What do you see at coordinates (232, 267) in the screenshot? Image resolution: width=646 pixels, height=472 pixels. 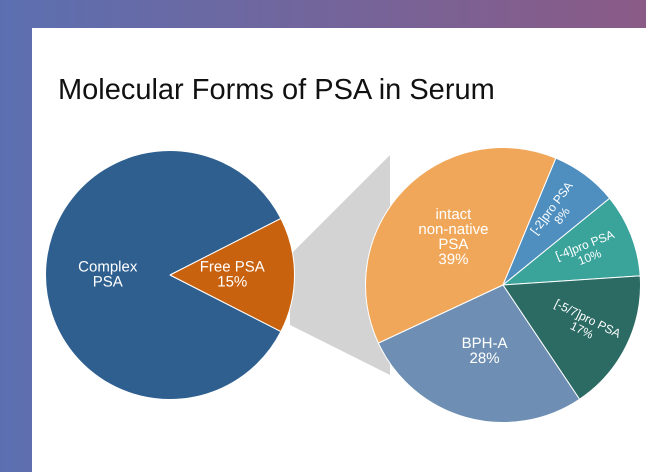 I see `slice-label: Free PSA` at bounding box center [232, 267].